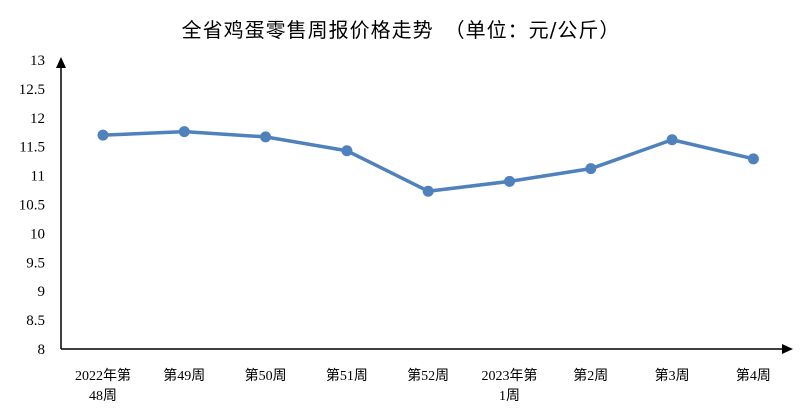 This screenshot has width=802, height=417. Describe the element at coordinates (37, 234) in the screenshot. I see `y-tick-label: 10` at that location.